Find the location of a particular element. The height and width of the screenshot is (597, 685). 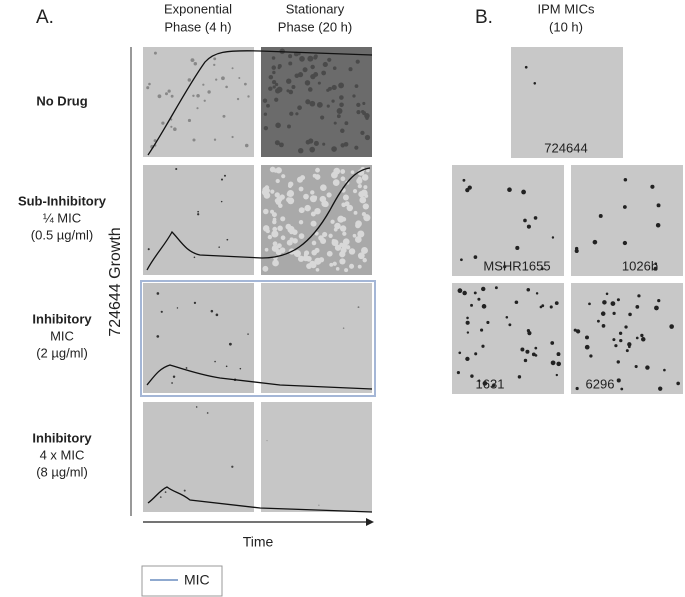

strain-label: 724644 is located at coordinates (565, 147).